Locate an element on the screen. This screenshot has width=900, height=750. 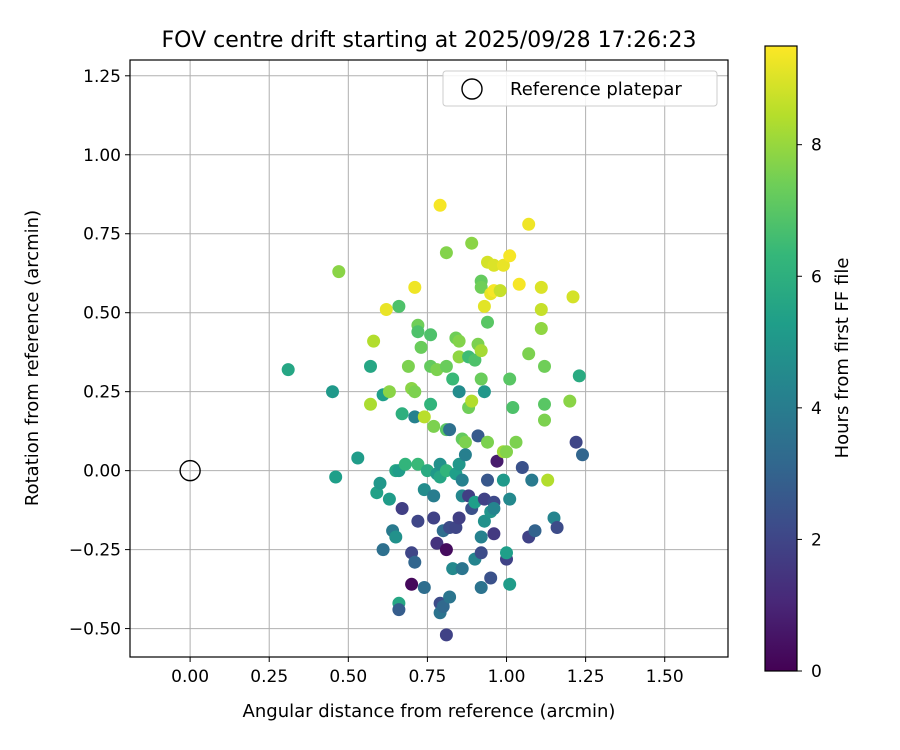
y-tick-label: 0.00 is located at coordinates (102, 472).